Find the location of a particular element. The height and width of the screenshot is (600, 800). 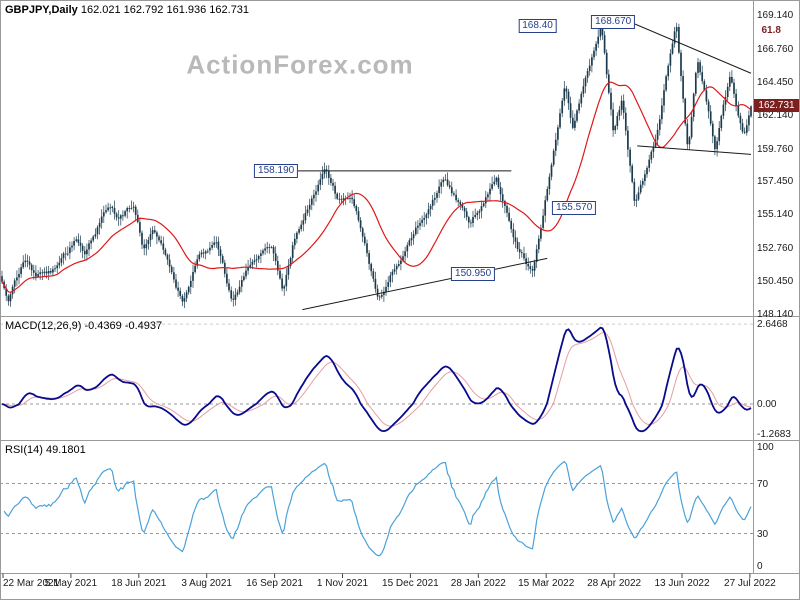

time-axis-label: 3 Aug 2021 is located at coordinates (206, 583).